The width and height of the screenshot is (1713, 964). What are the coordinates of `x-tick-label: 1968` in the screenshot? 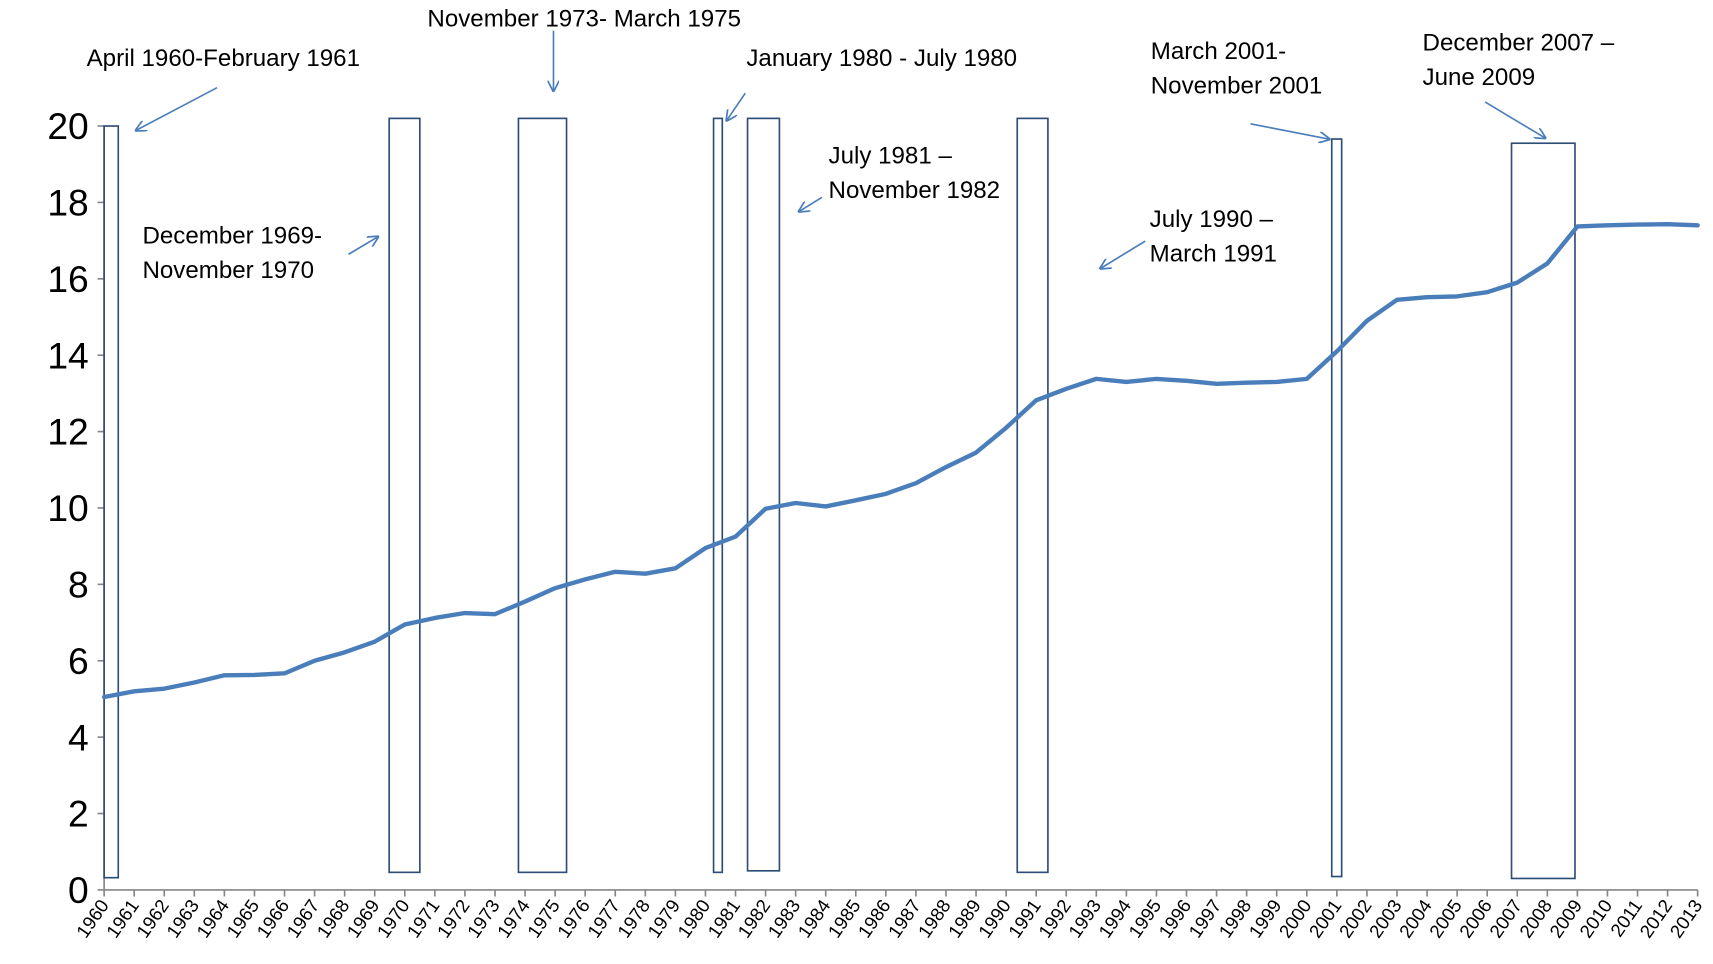 It's located at (332, 919).